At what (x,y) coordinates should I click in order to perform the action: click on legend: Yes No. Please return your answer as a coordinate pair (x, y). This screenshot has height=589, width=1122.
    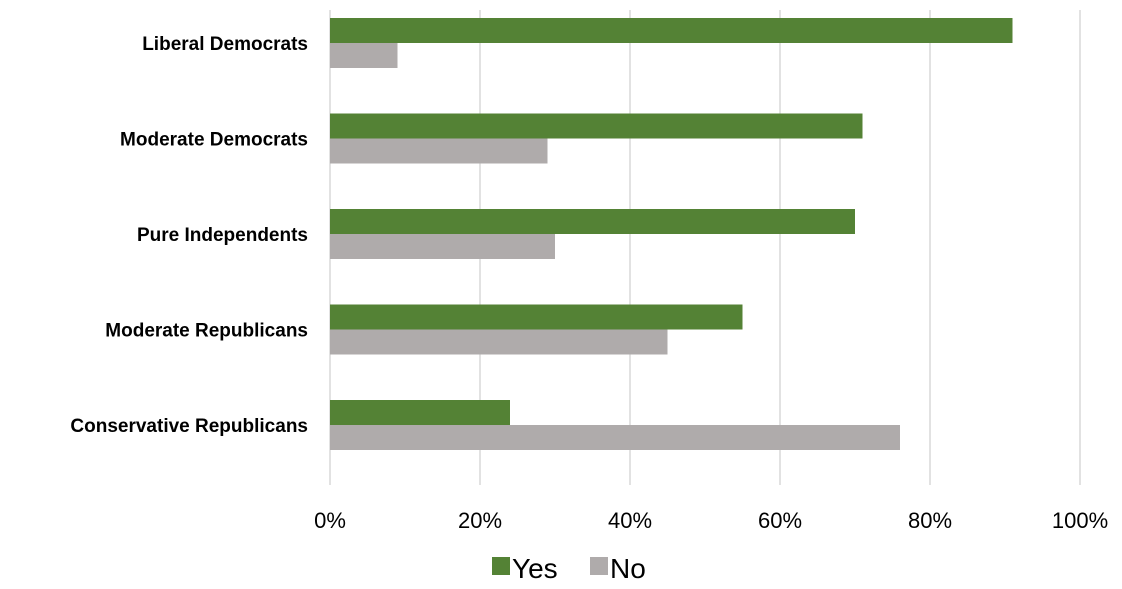
    Looking at the image, I should click on (569, 568).